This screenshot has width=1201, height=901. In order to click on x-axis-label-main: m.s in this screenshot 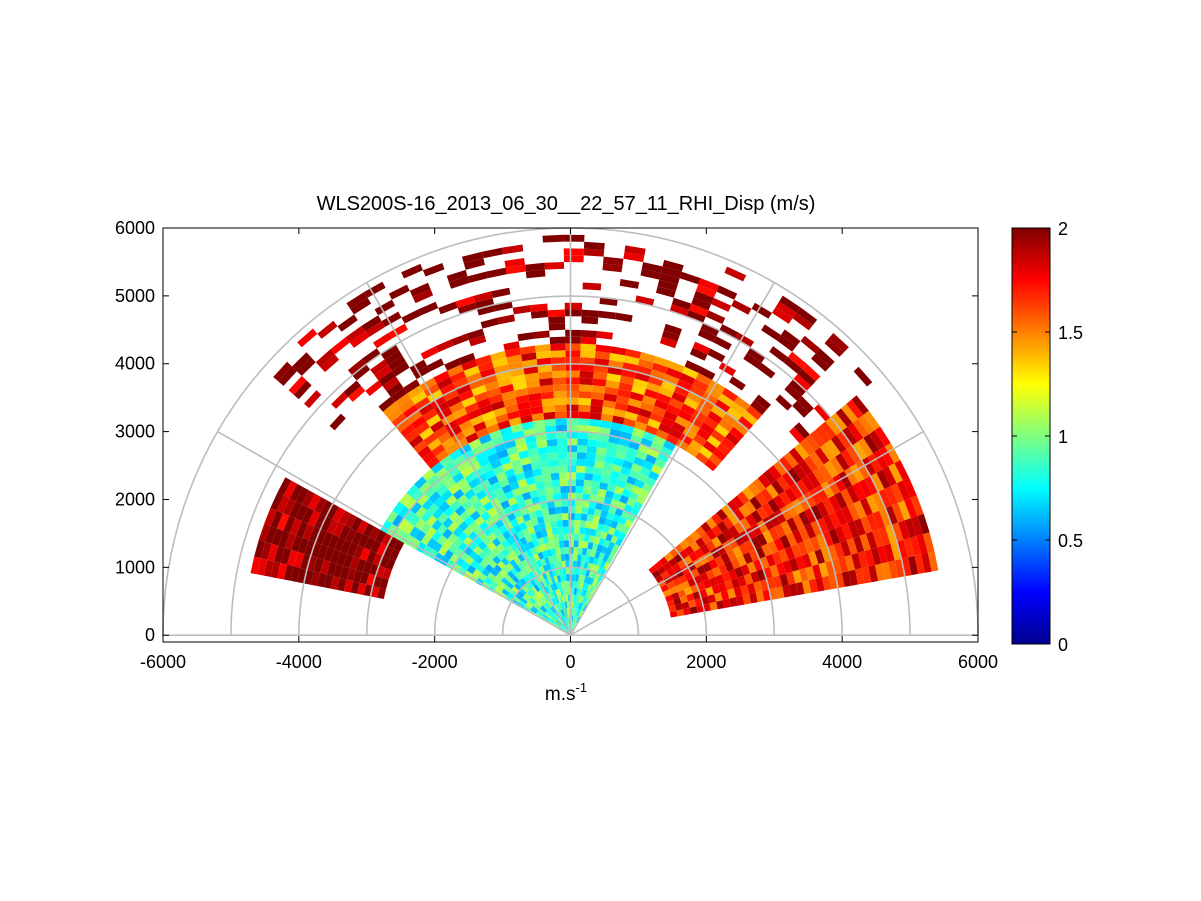, I will do `click(560, 694)`.